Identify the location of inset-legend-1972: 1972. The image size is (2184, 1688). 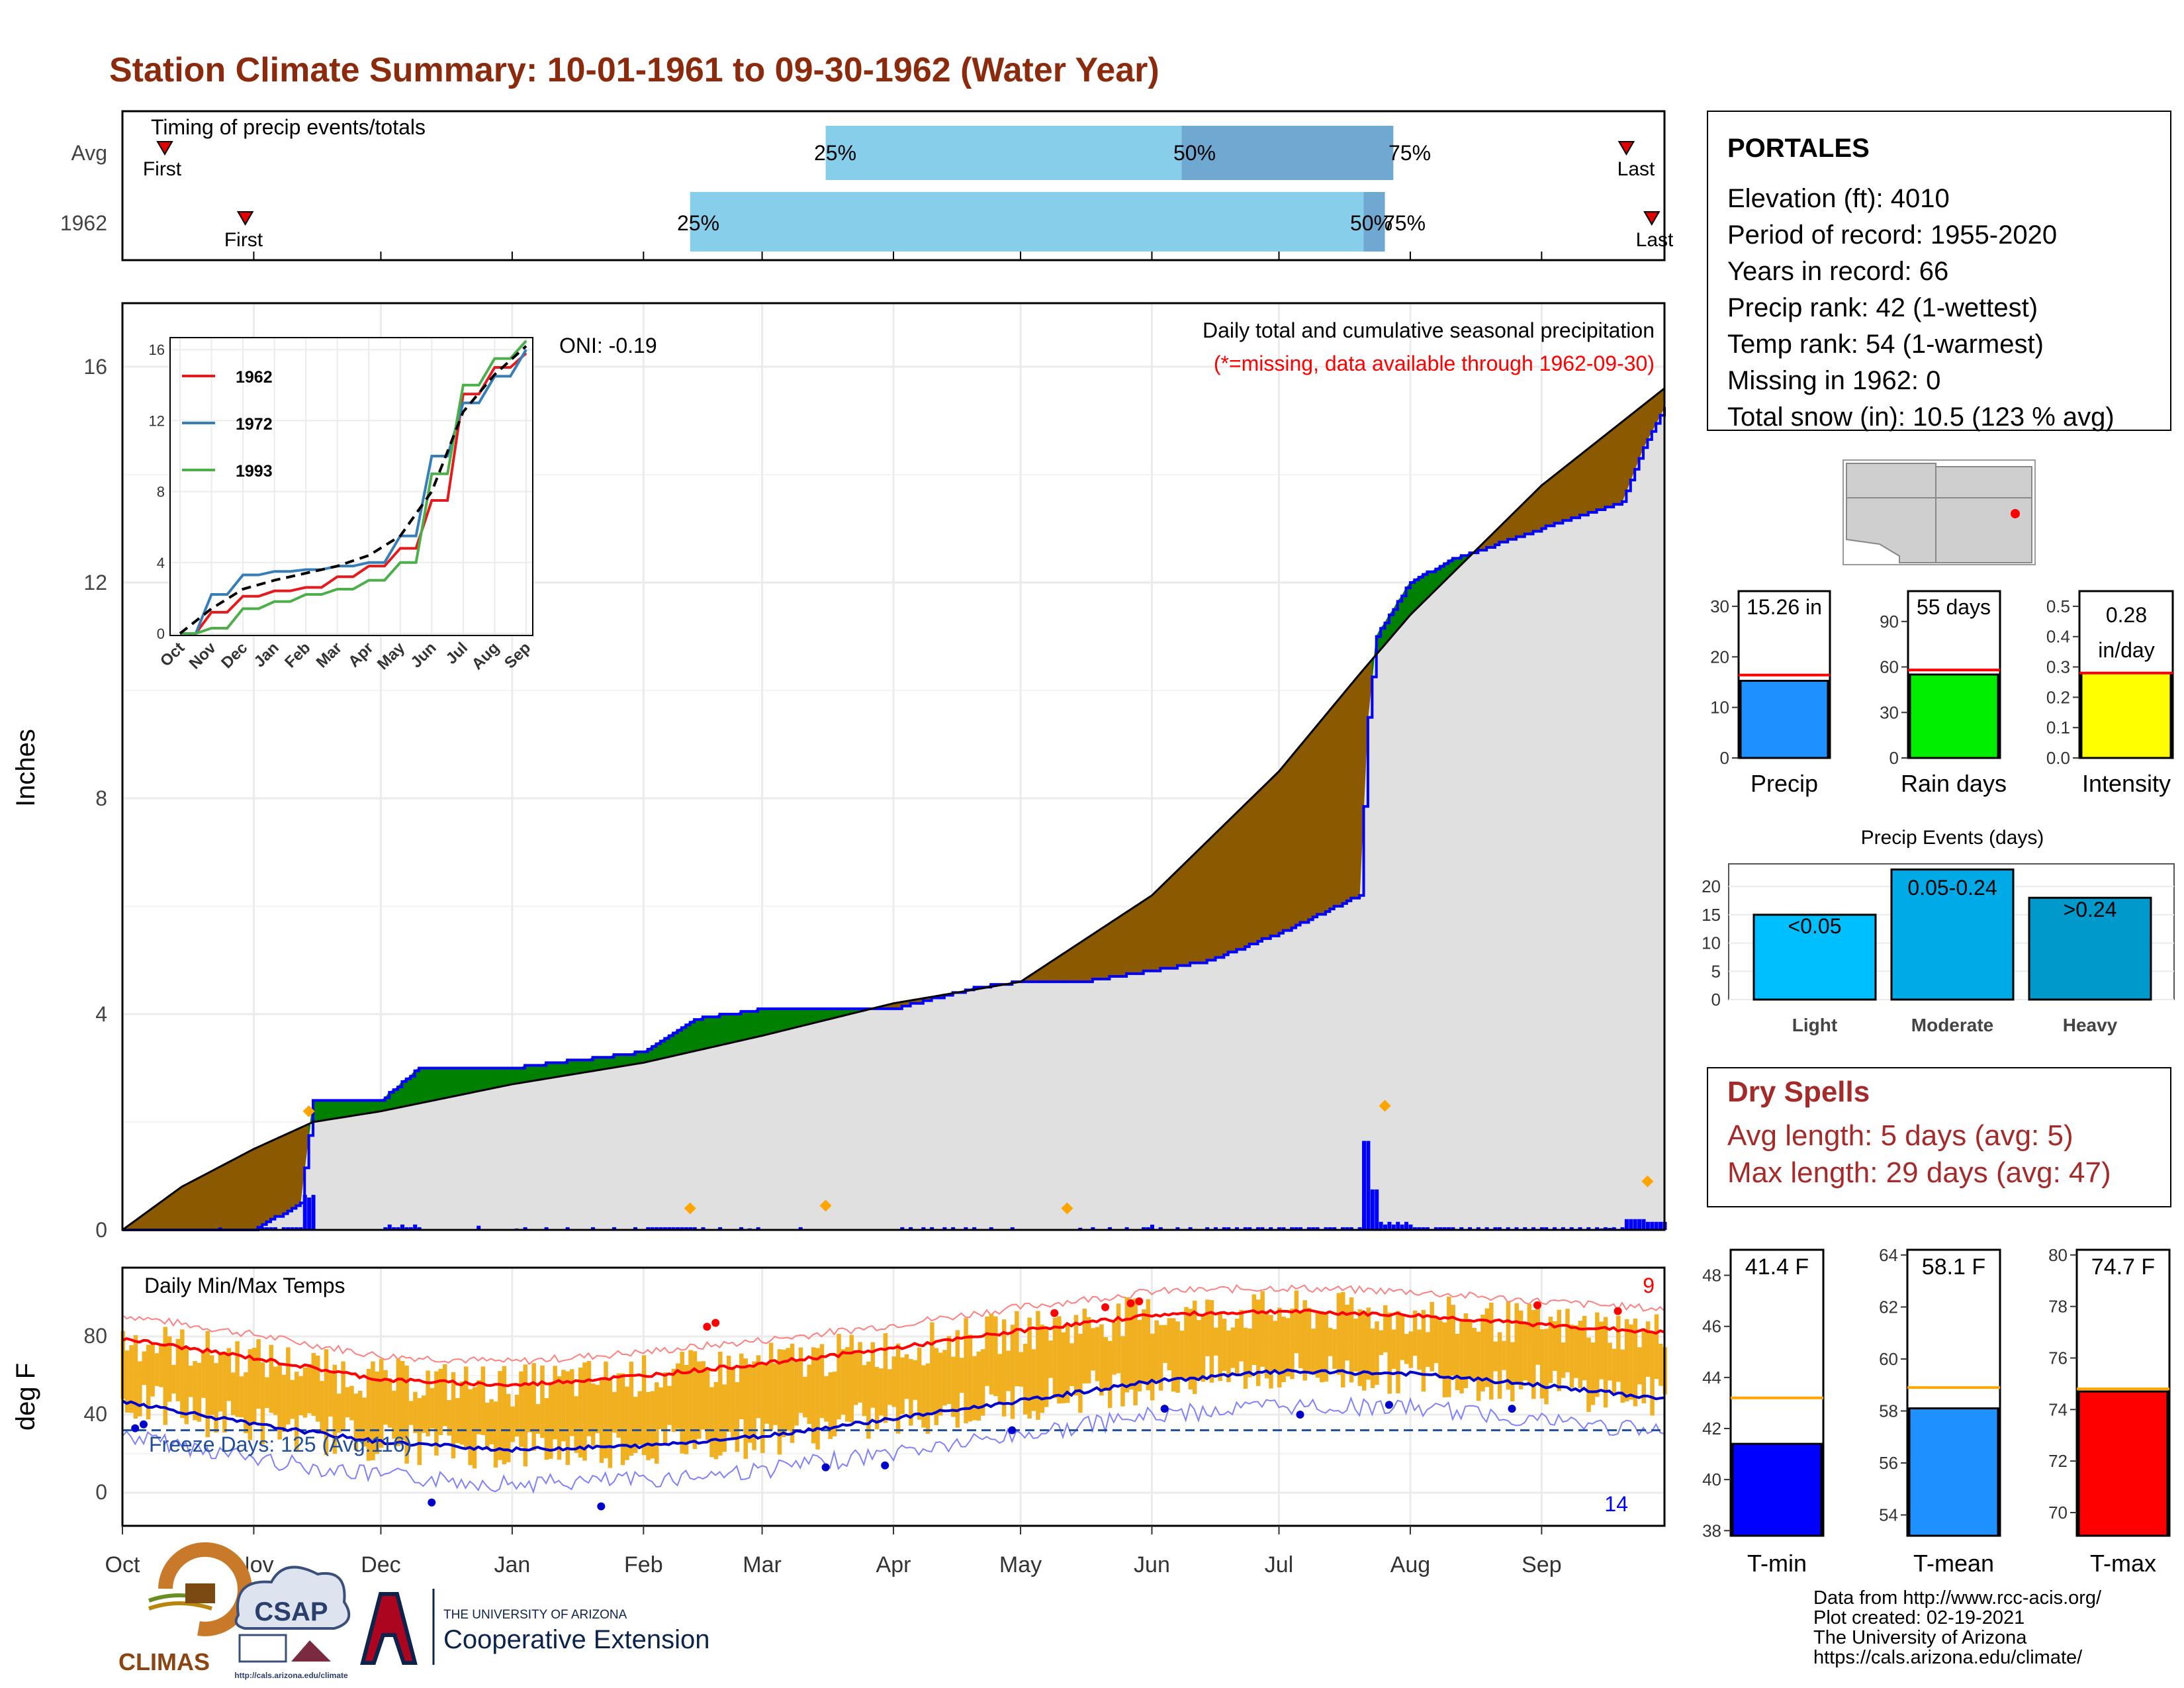
(255, 424).